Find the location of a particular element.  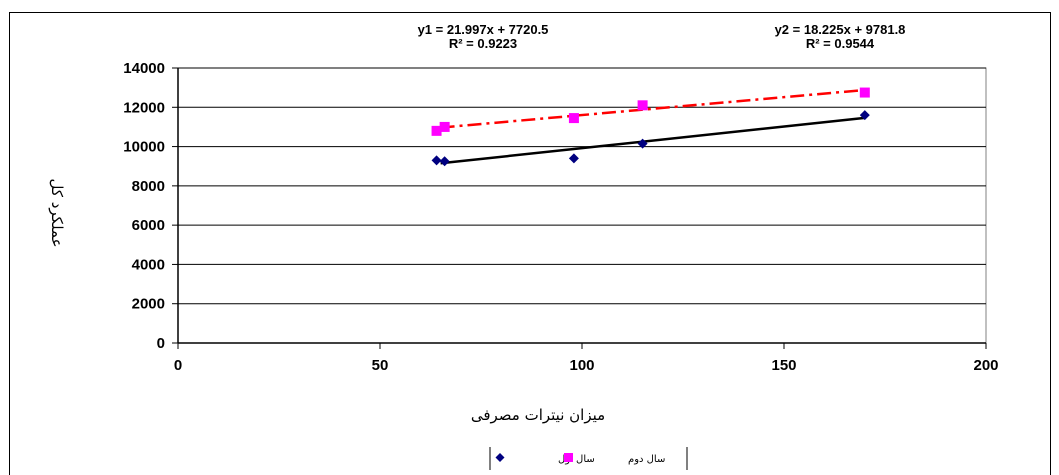

y-tick-label: 6000 is located at coordinates (148, 225).